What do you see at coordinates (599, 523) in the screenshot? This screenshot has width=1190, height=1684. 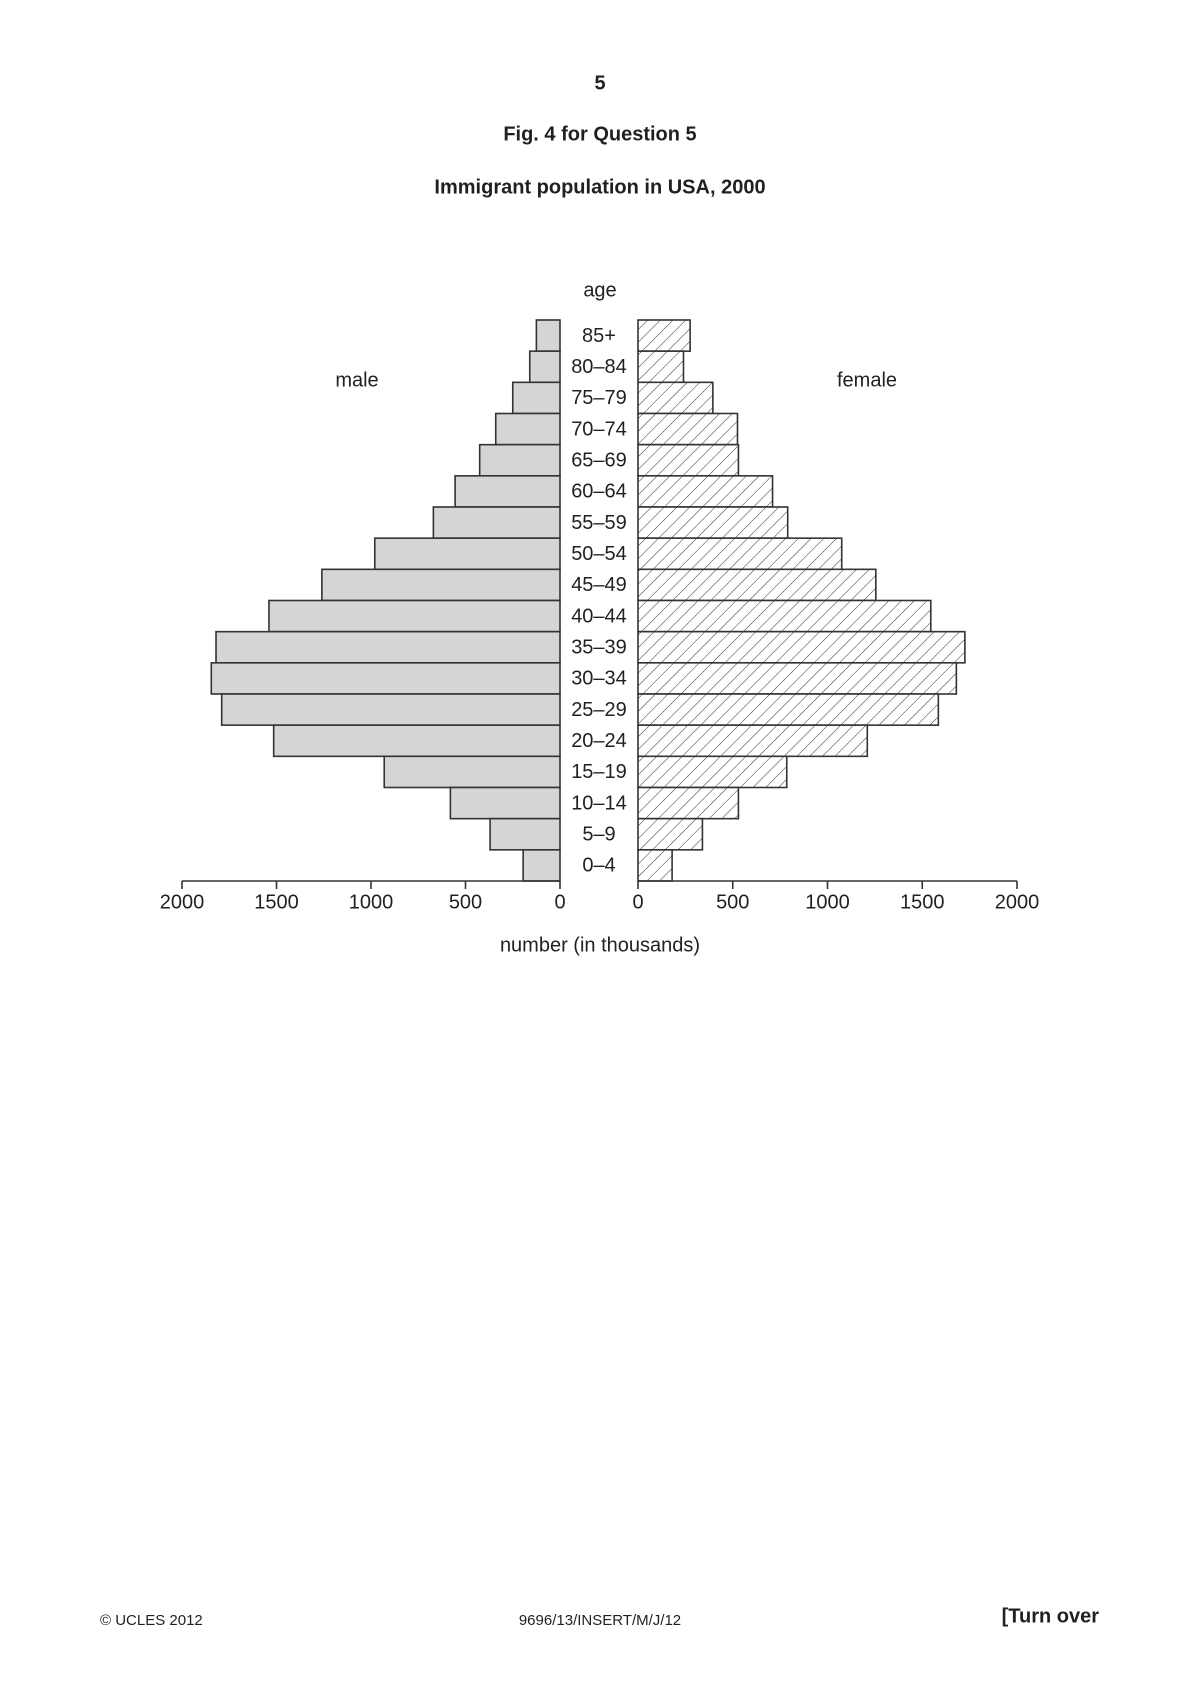 I see `category-label: 55–59` at bounding box center [599, 523].